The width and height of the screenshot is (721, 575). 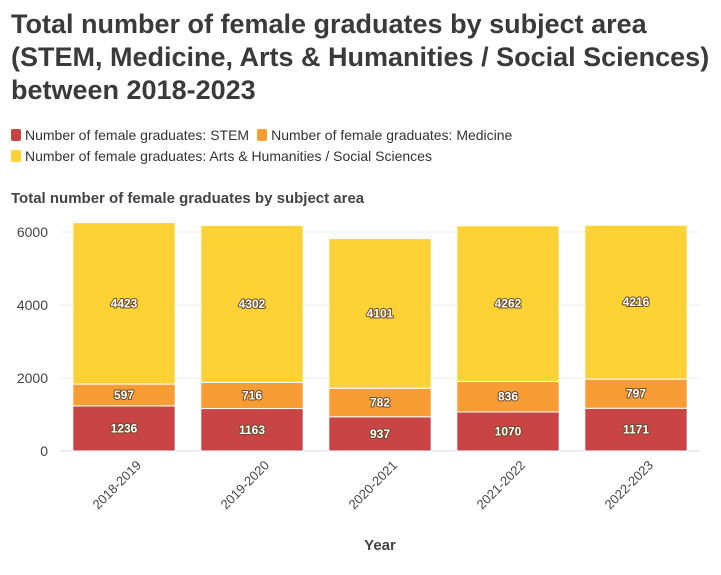 I want to click on y-tick-label: 4000, so click(x=32, y=305).